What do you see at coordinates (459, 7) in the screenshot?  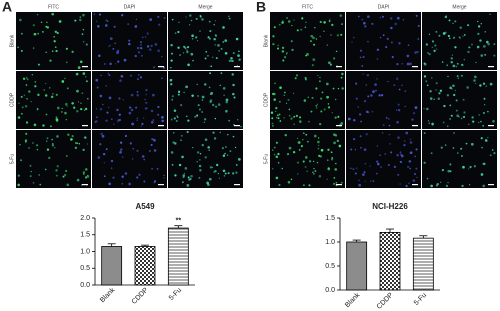 I see `column-header: Merge` at bounding box center [459, 7].